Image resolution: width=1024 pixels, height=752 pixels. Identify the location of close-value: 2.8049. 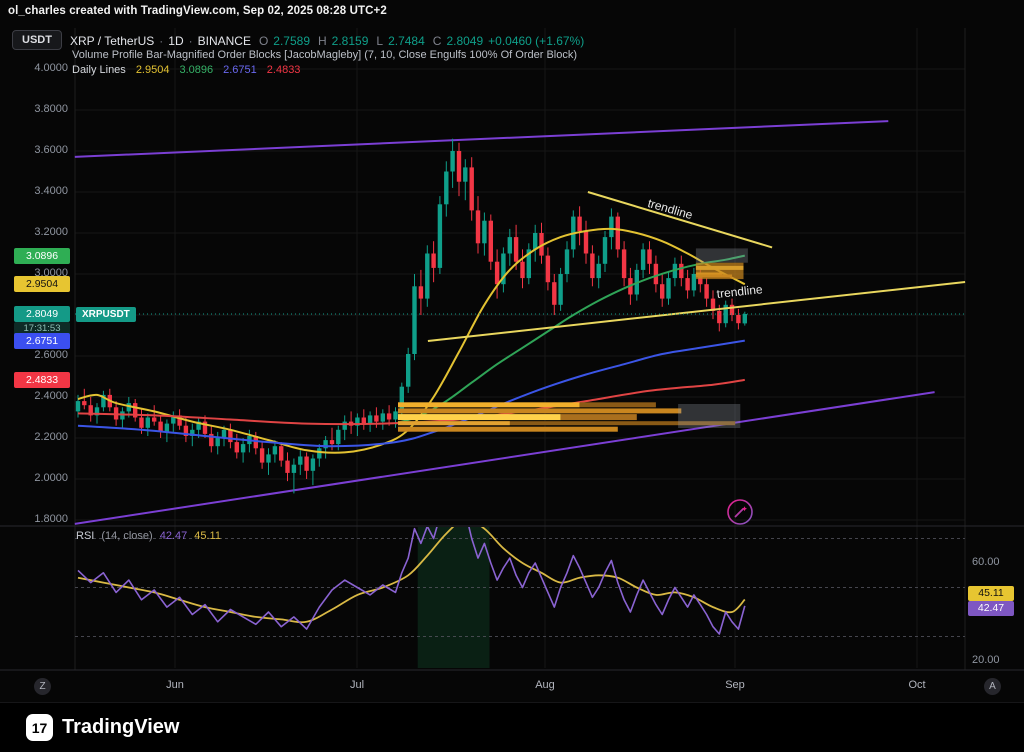
(465, 40).